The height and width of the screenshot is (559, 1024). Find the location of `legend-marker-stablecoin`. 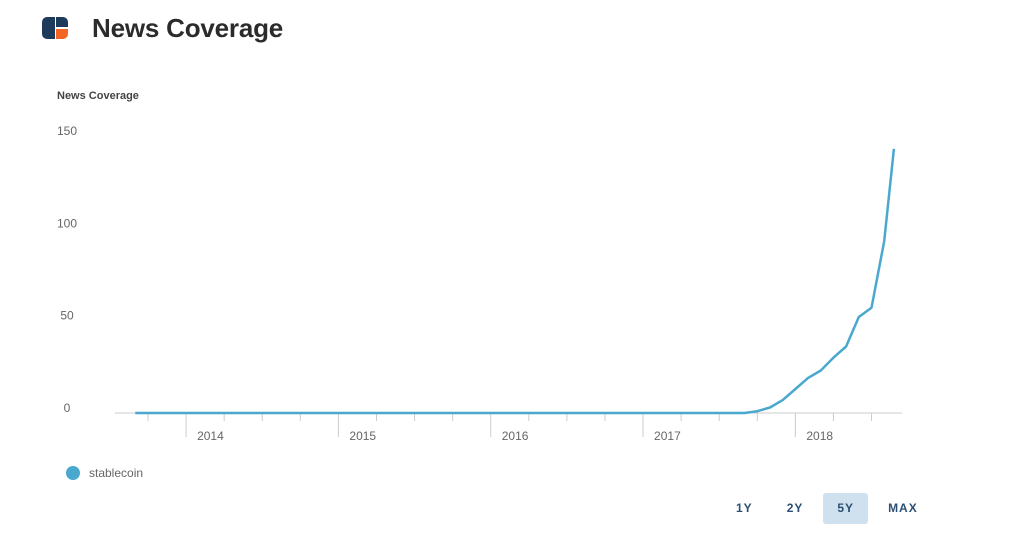

legend-marker-stablecoin is located at coordinates (73, 473).